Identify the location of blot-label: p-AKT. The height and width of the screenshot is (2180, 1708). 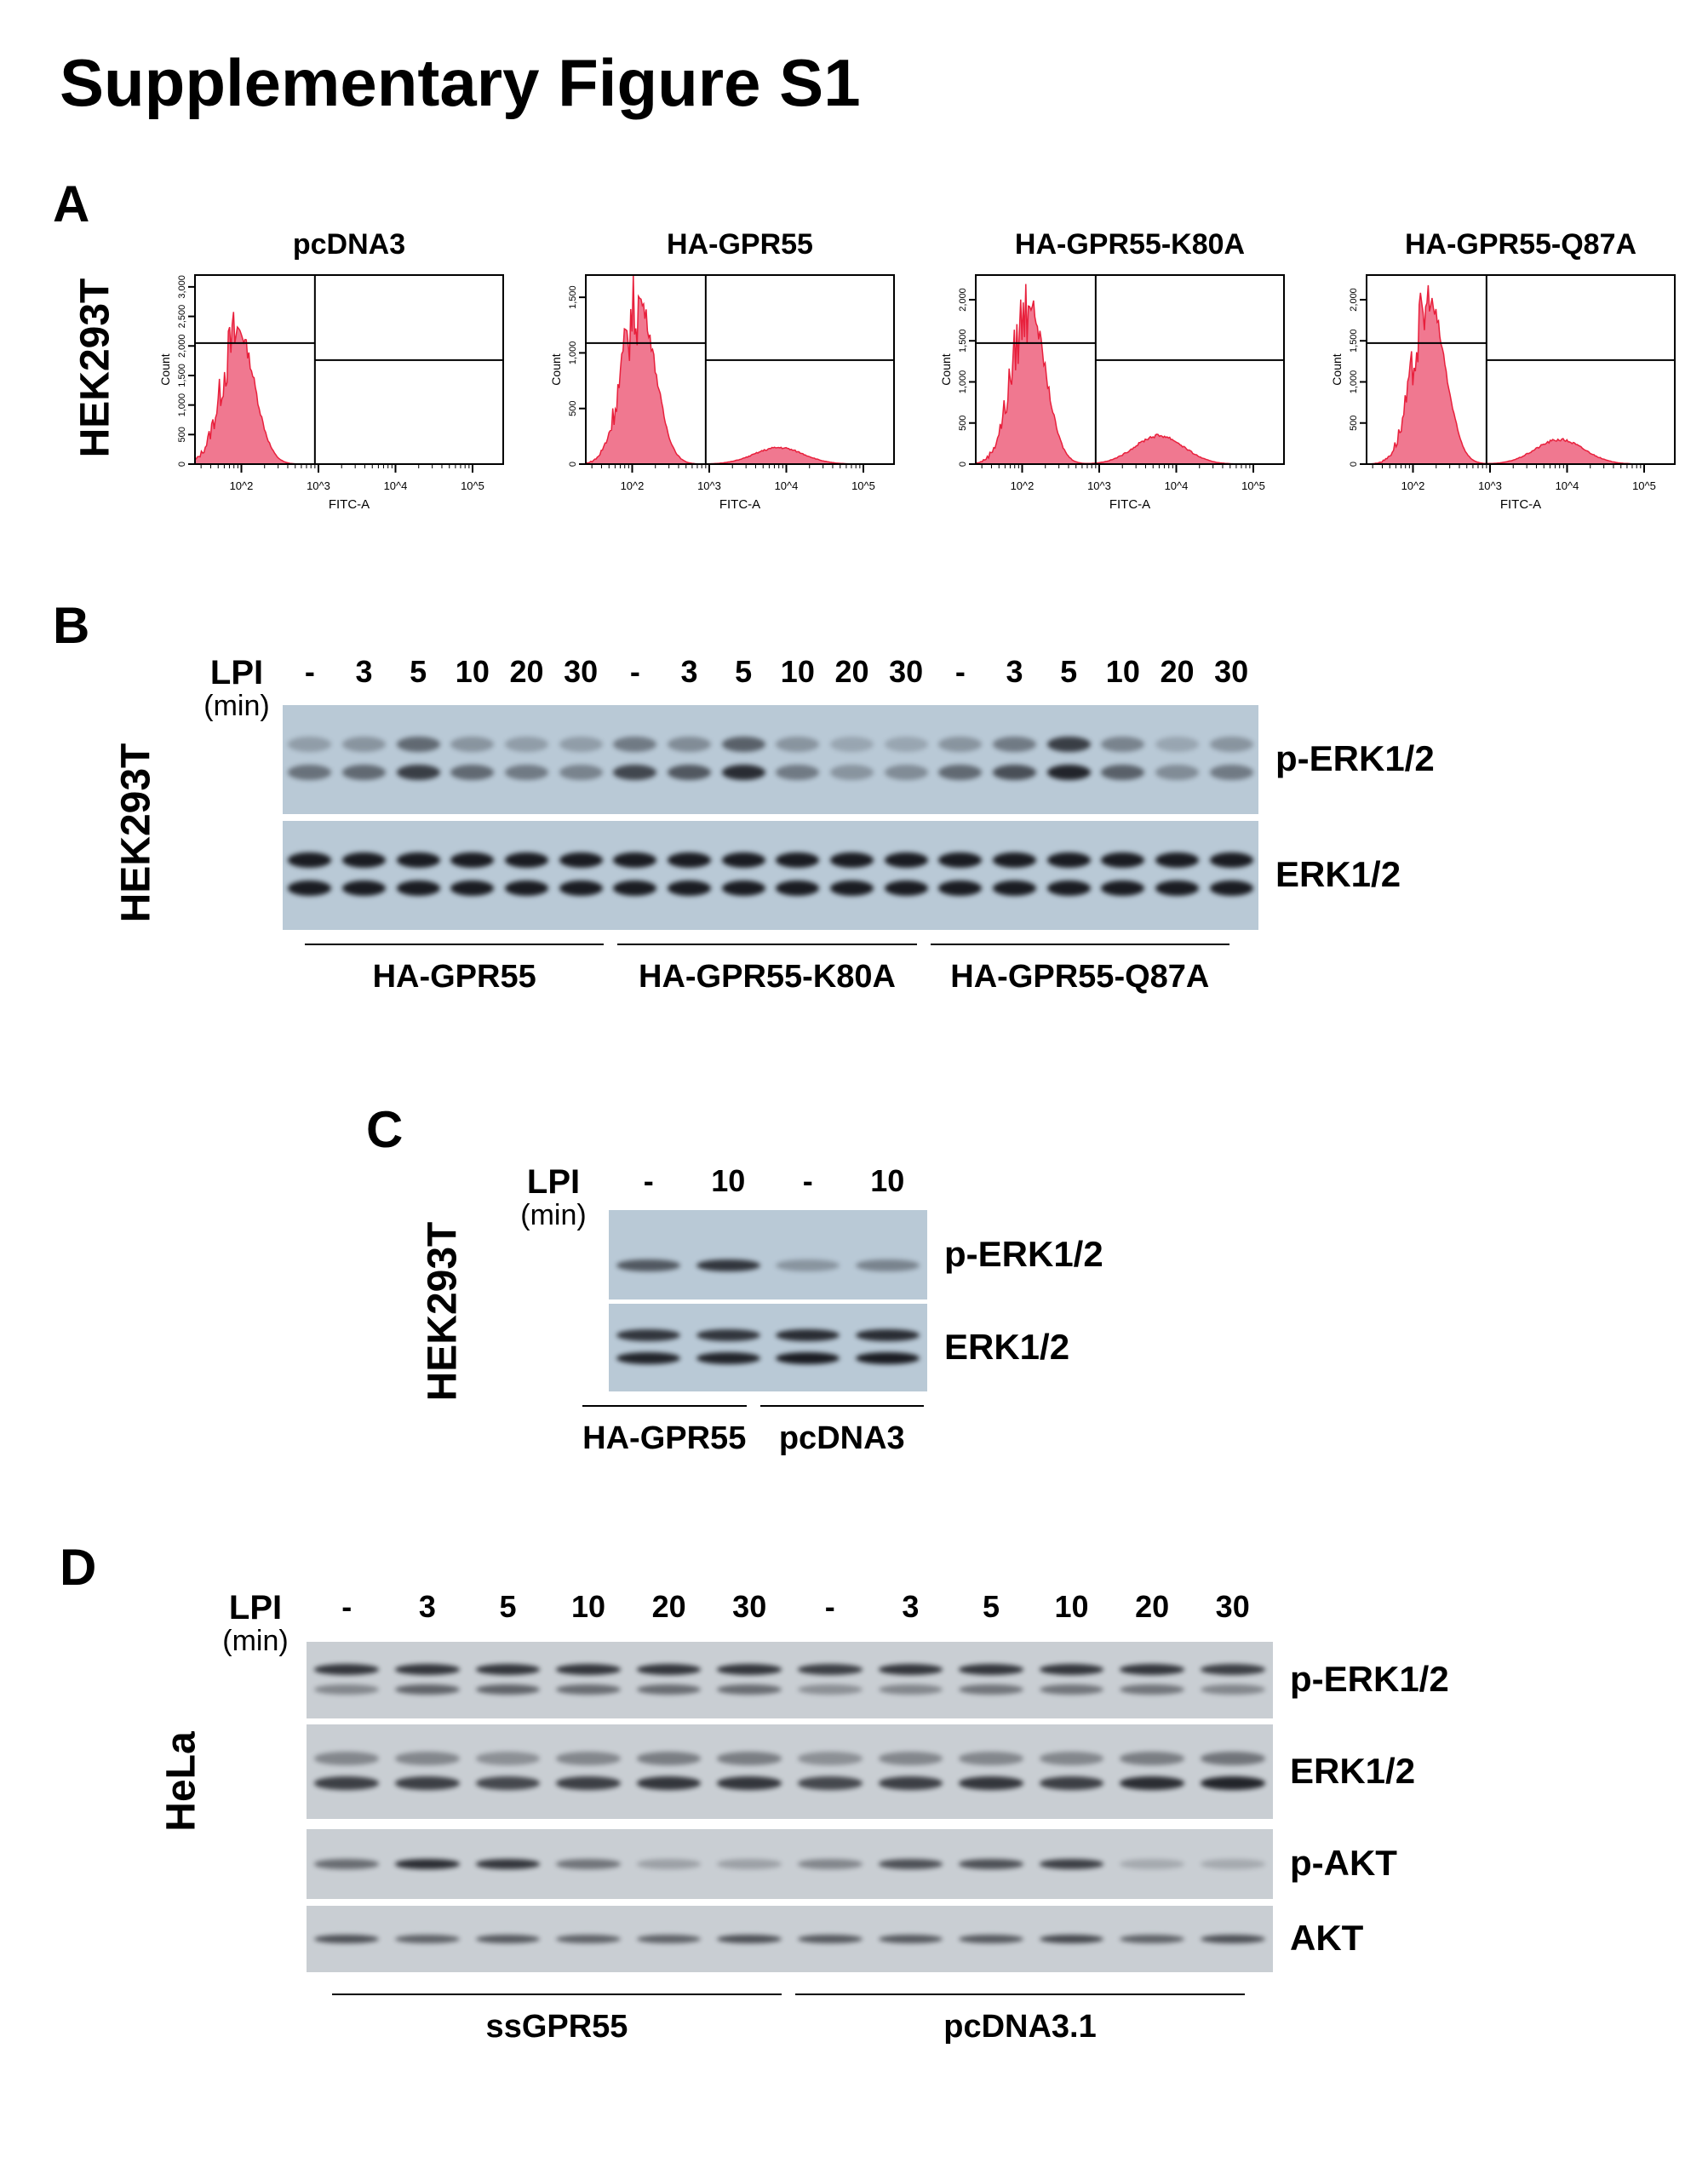
(1344, 1863).